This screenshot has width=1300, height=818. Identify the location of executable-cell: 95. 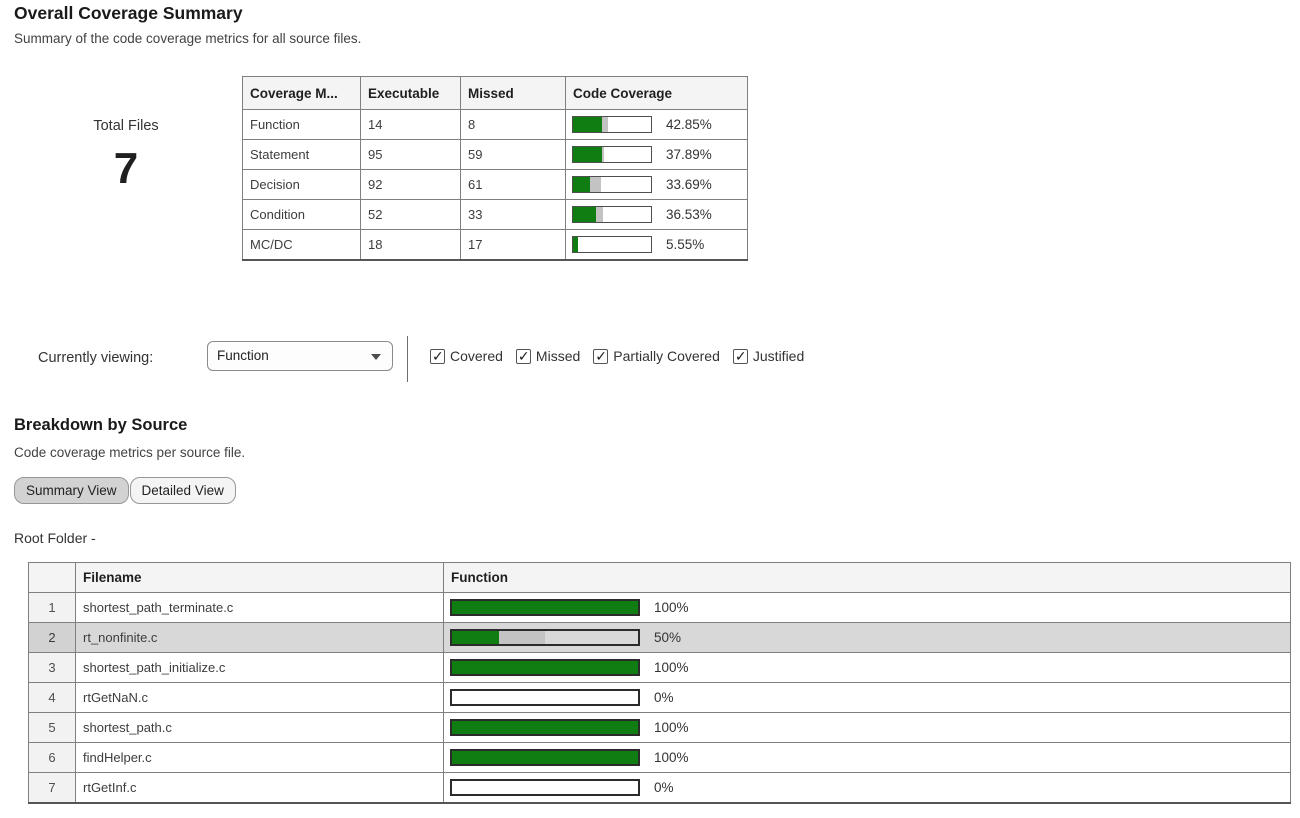
(410, 154).